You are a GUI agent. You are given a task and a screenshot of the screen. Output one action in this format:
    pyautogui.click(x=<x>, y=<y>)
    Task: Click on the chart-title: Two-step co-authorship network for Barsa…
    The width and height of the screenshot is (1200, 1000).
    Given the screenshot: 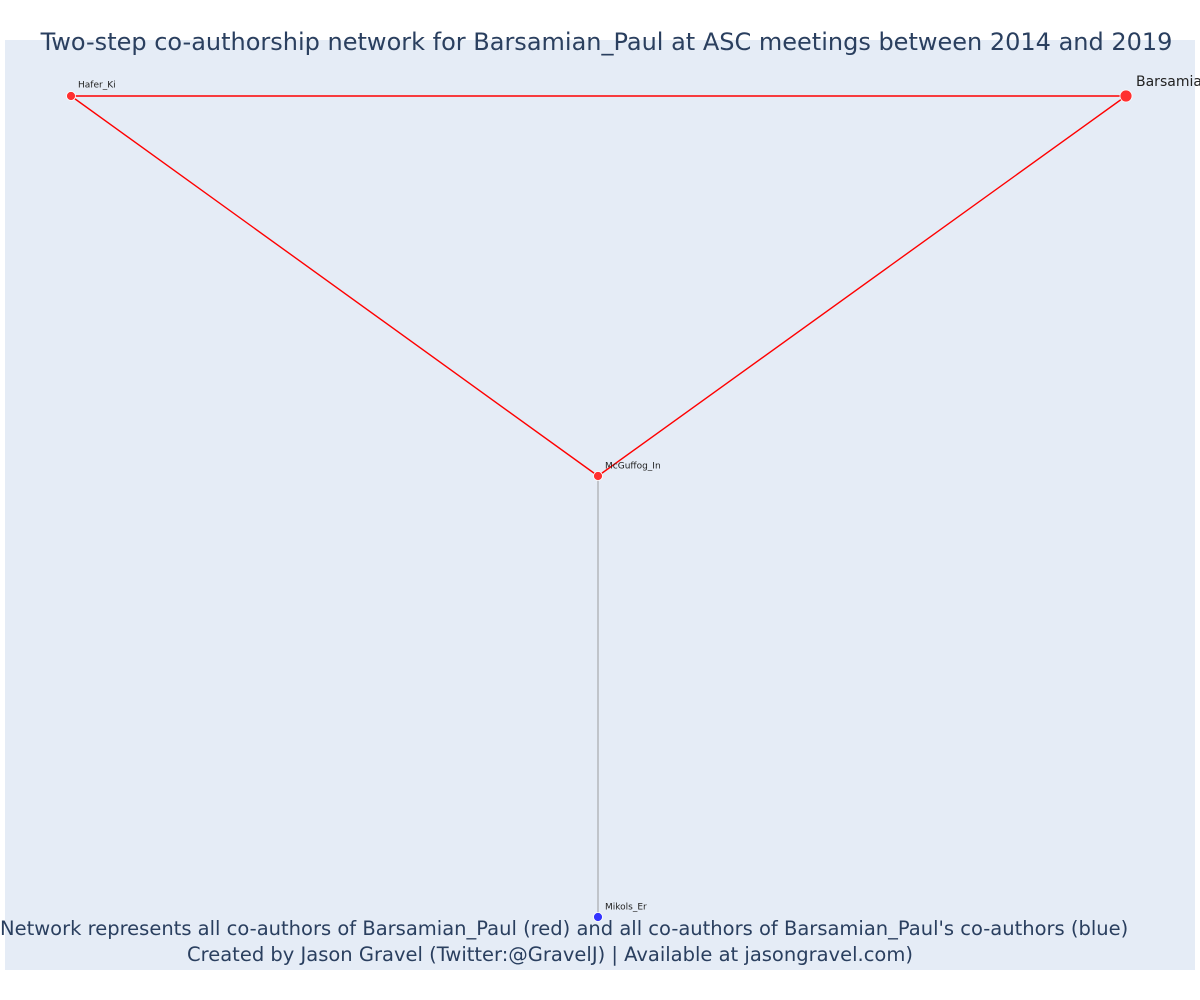 What is the action you would take?
    pyautogui.click(x=606, y=42)
    